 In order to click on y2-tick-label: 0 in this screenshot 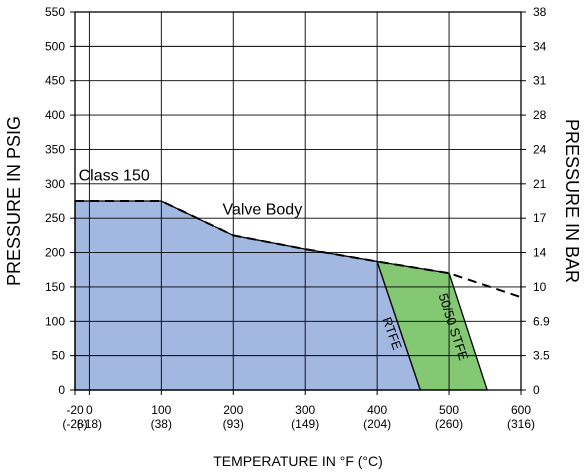, I will do `click(536, 390)`.